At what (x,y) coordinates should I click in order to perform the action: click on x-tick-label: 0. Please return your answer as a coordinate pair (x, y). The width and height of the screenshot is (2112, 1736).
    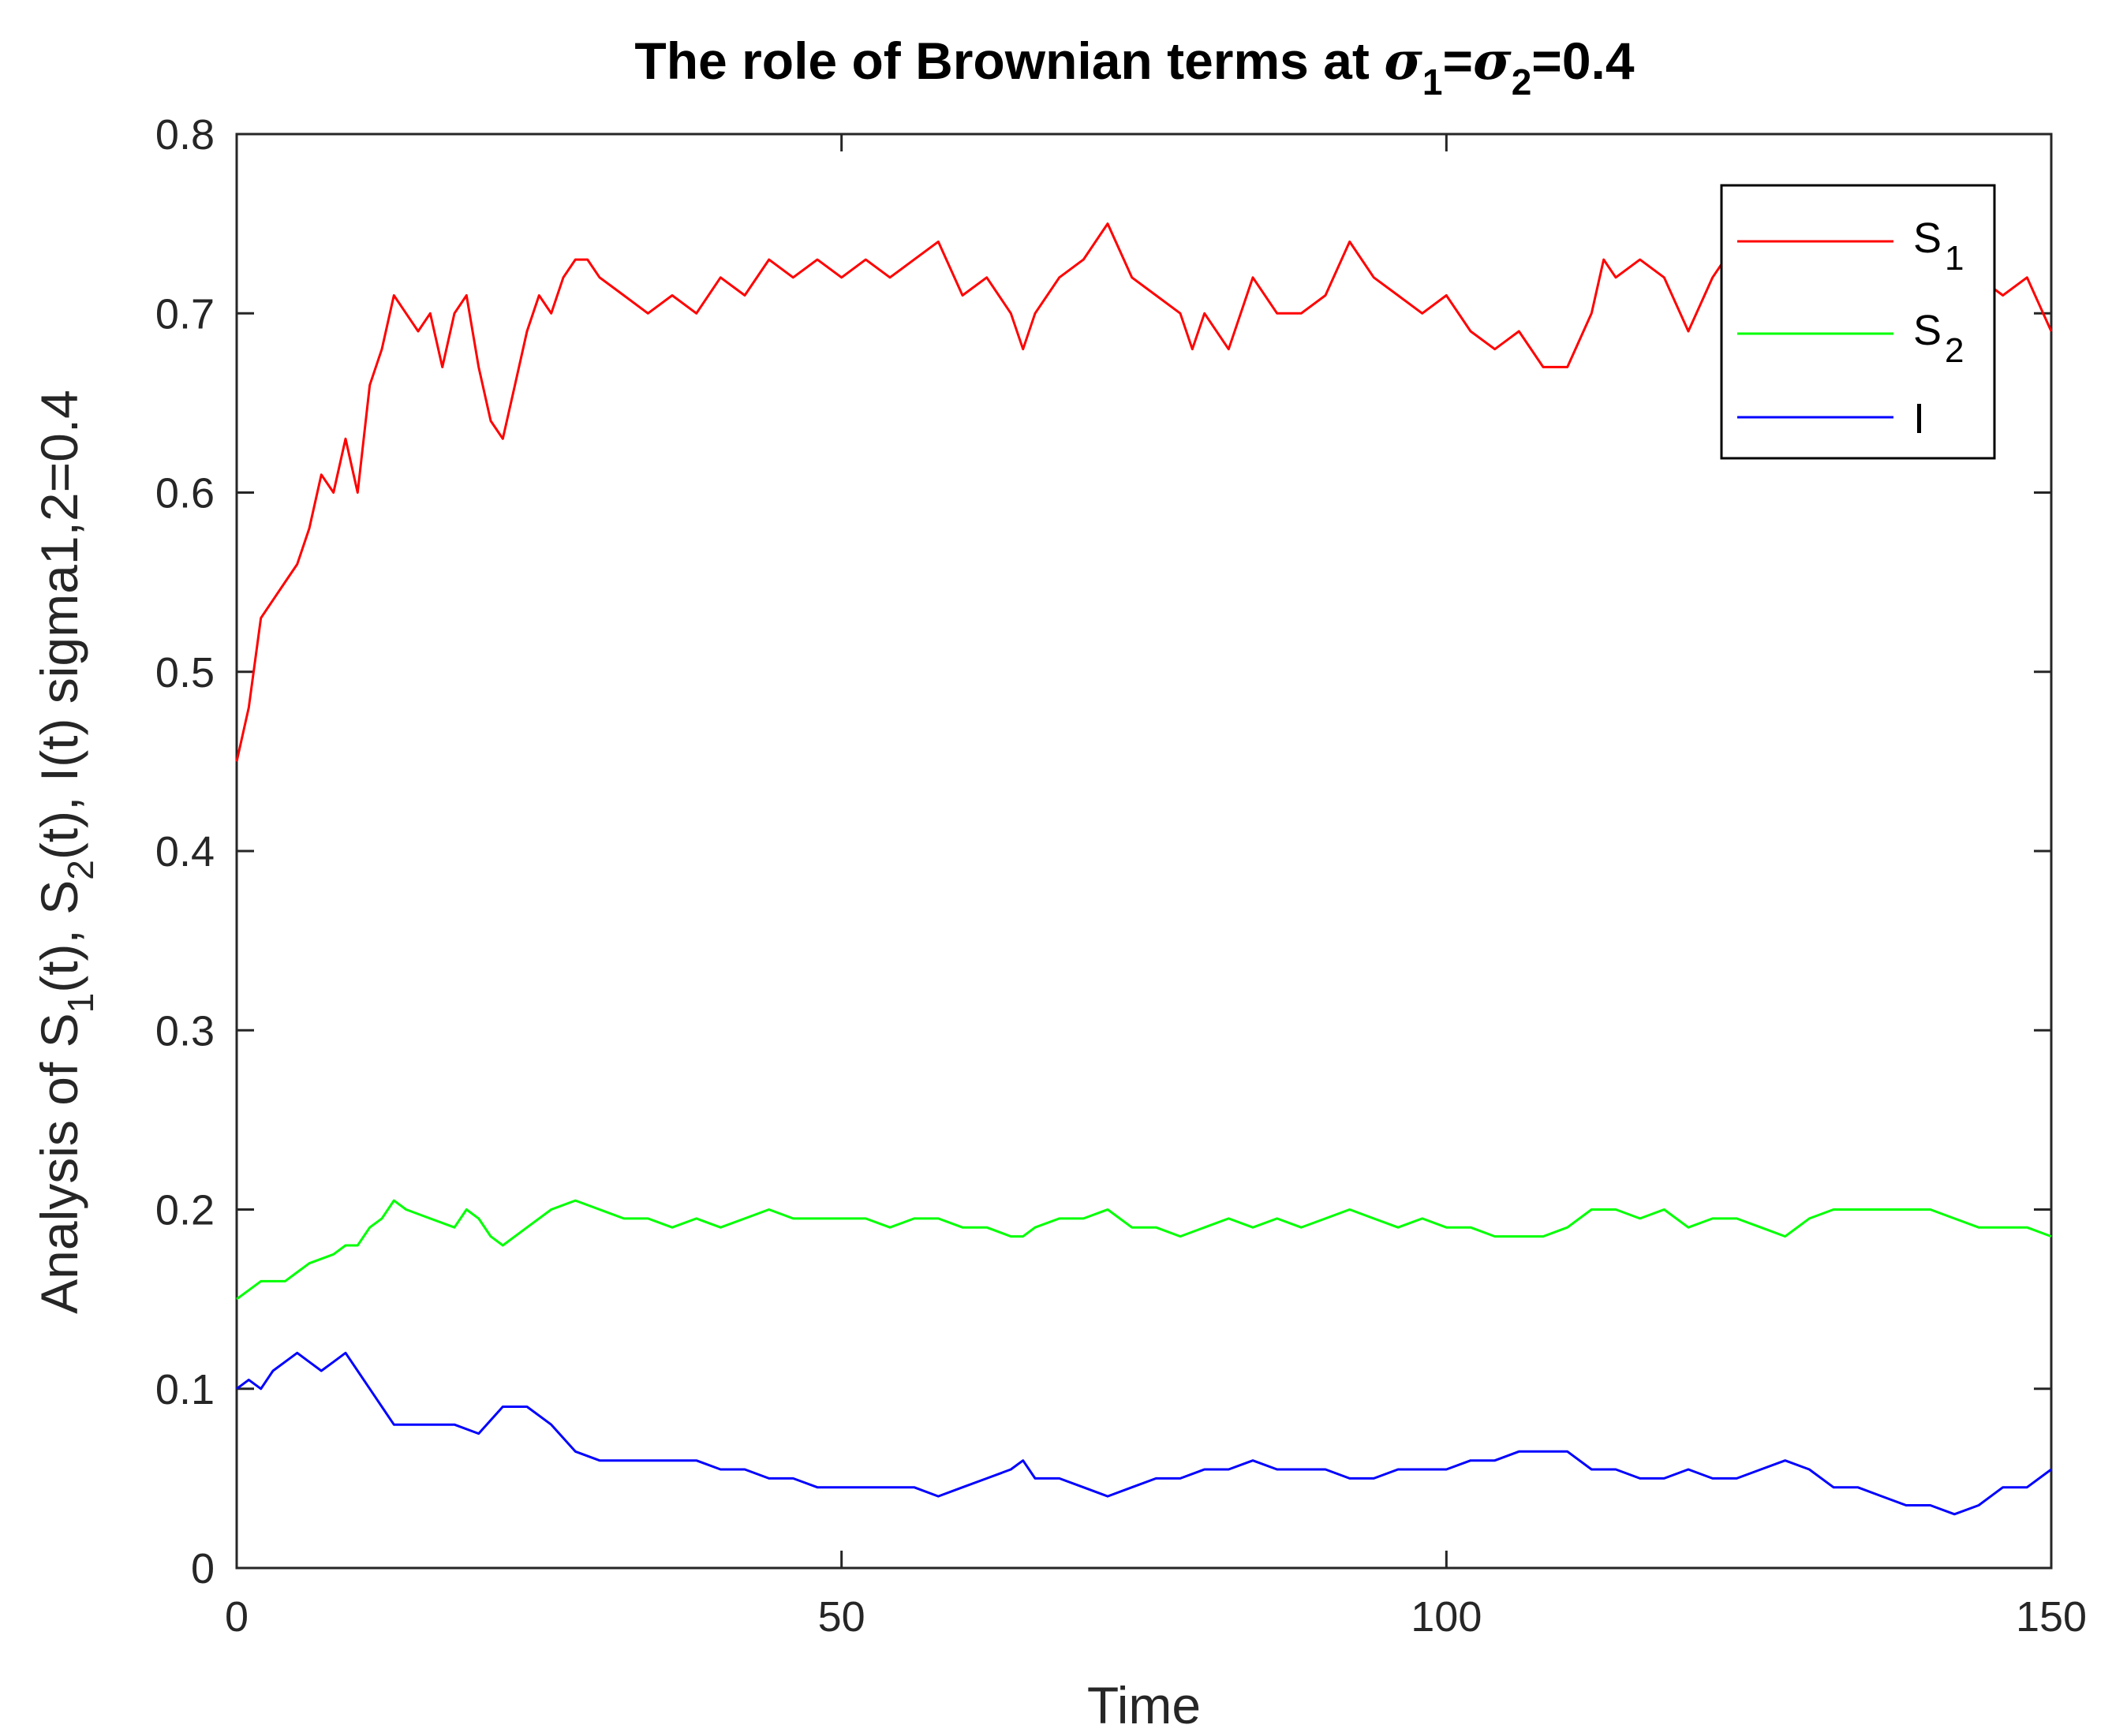
    Looking at the image, I should click on (237, 1617).